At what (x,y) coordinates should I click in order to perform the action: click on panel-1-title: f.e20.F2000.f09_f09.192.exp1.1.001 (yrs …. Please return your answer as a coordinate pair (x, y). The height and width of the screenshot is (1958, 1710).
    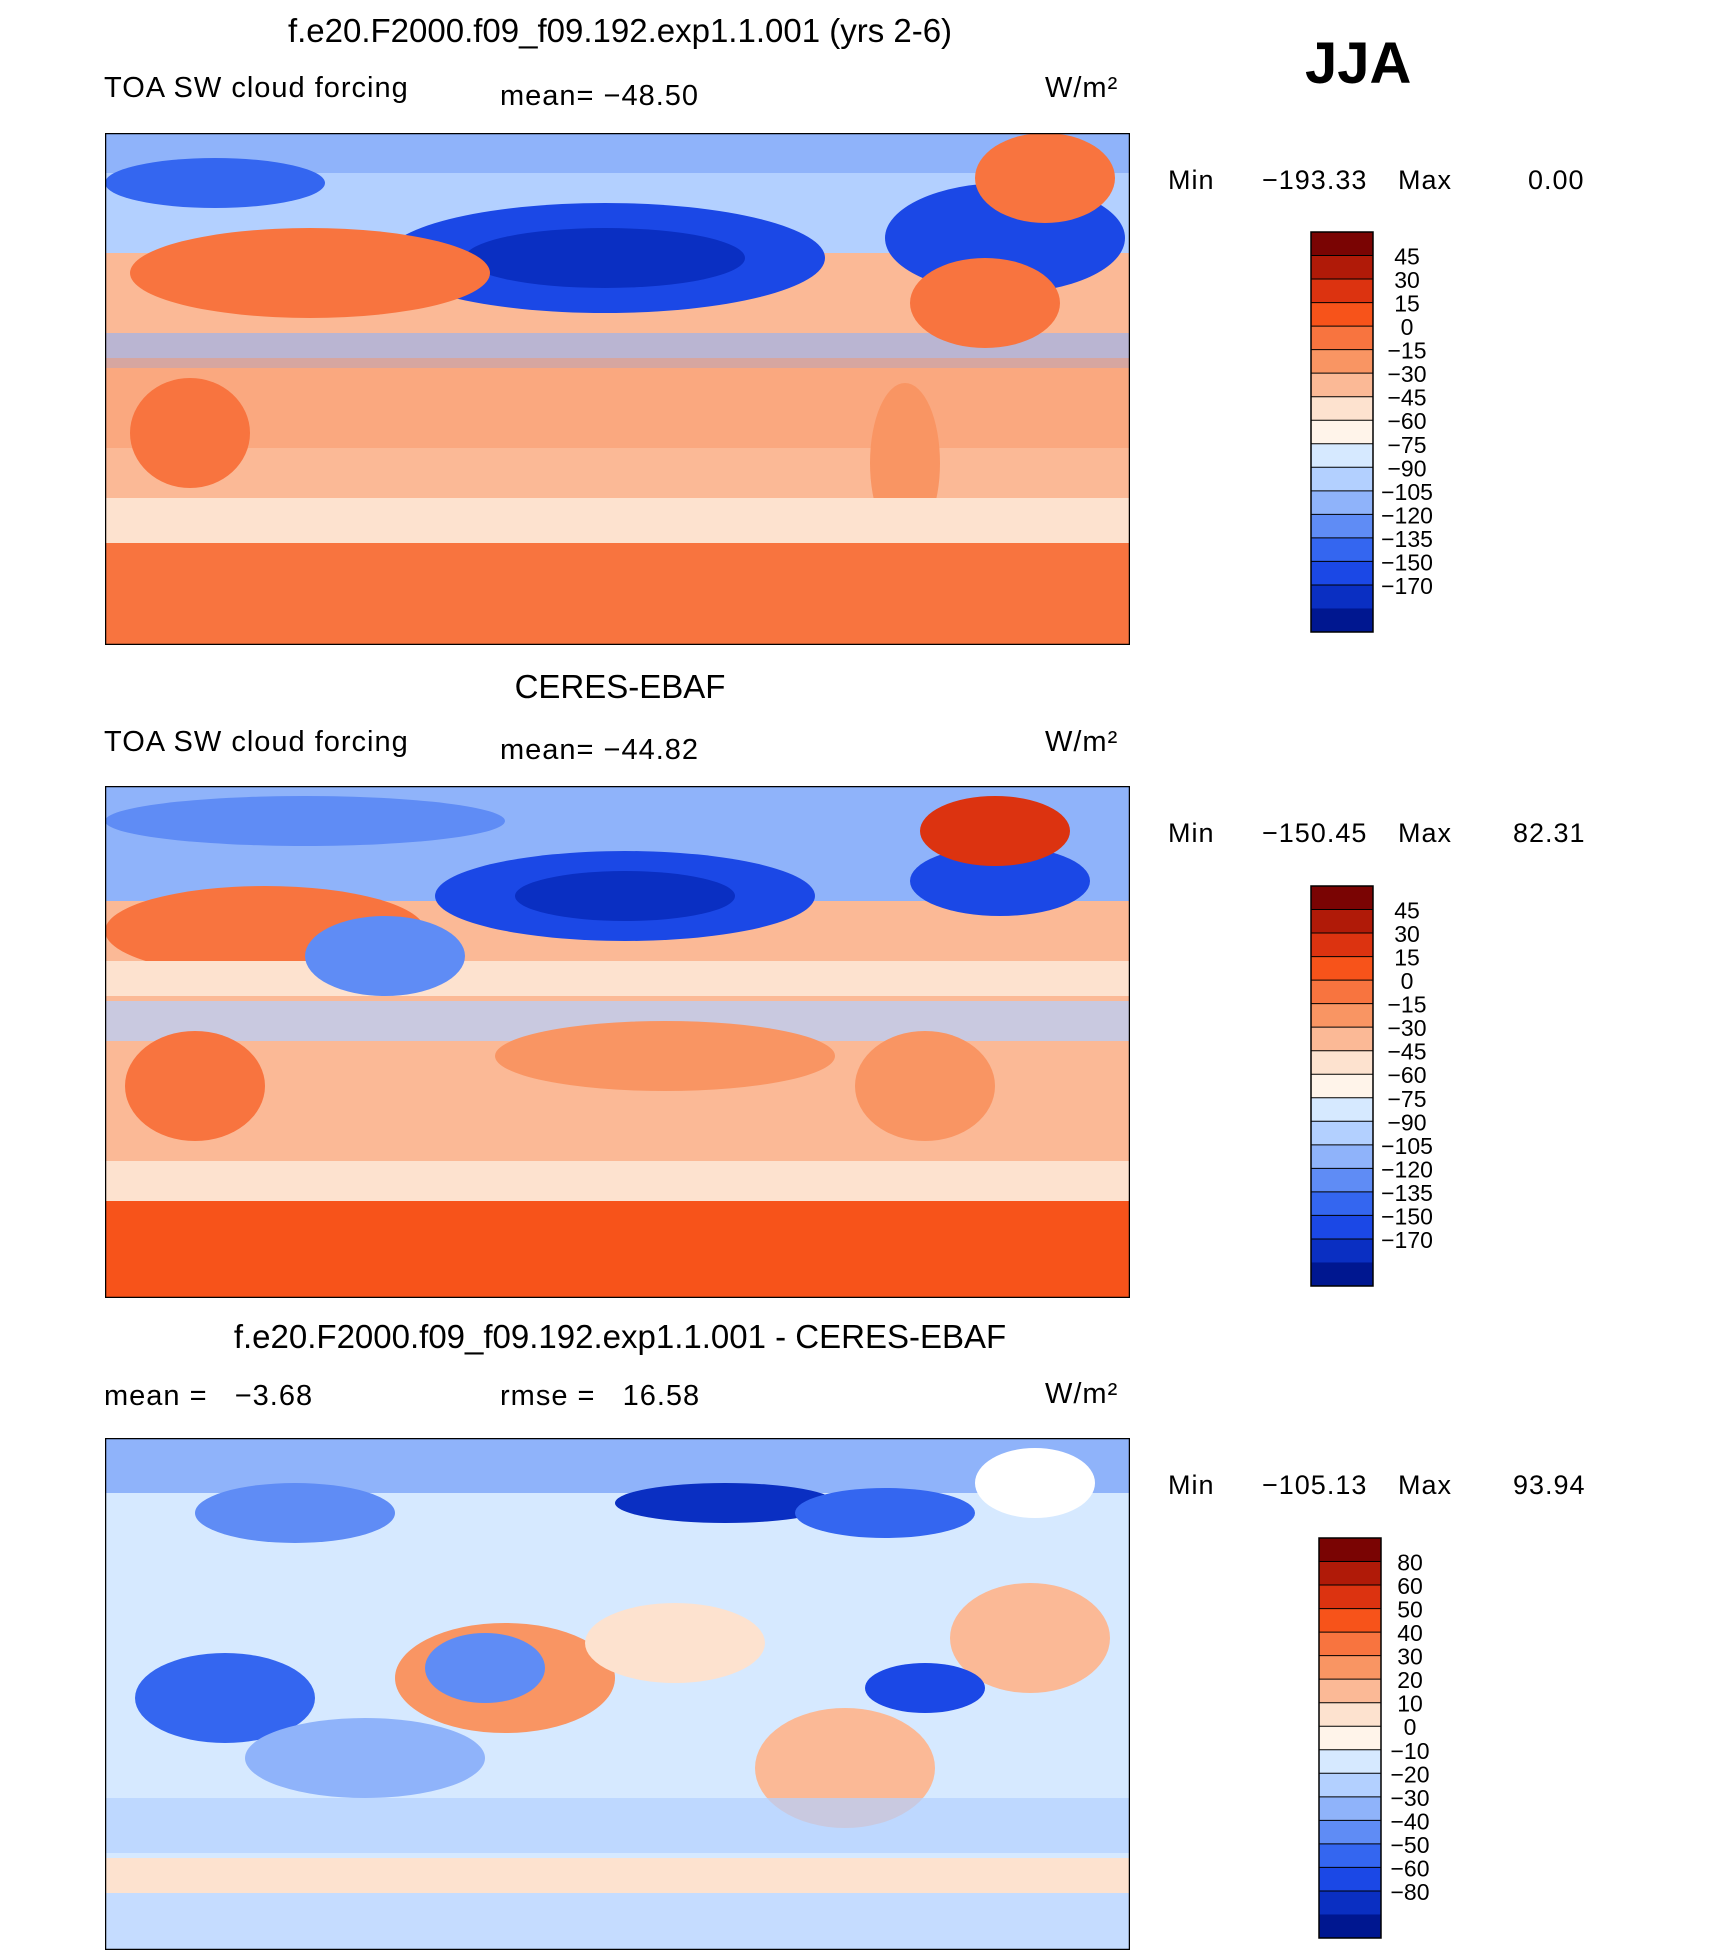
    Looking at the image, I should click on (620, 30).